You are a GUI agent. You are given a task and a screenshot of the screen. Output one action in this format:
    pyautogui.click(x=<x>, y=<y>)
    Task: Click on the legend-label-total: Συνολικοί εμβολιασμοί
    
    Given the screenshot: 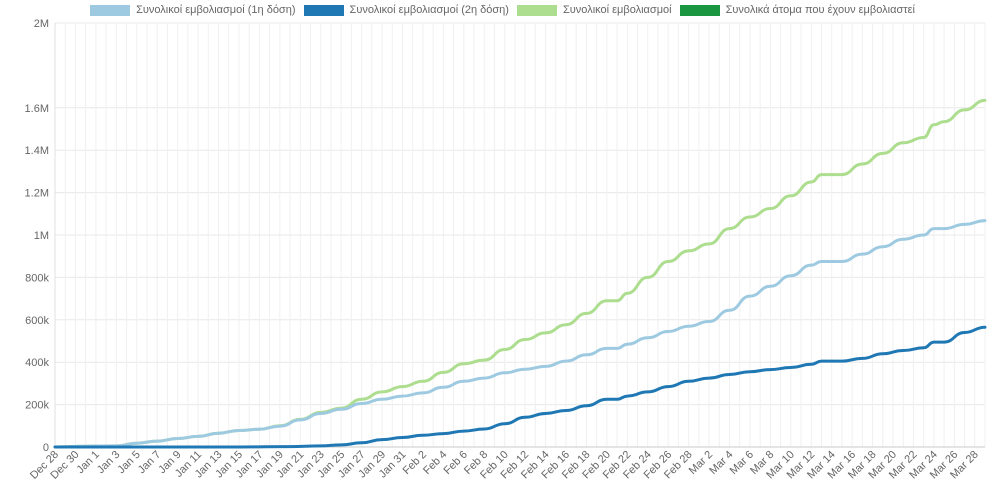 What is the action you would take?
    pyautogui.click(x=617, y=10)
    